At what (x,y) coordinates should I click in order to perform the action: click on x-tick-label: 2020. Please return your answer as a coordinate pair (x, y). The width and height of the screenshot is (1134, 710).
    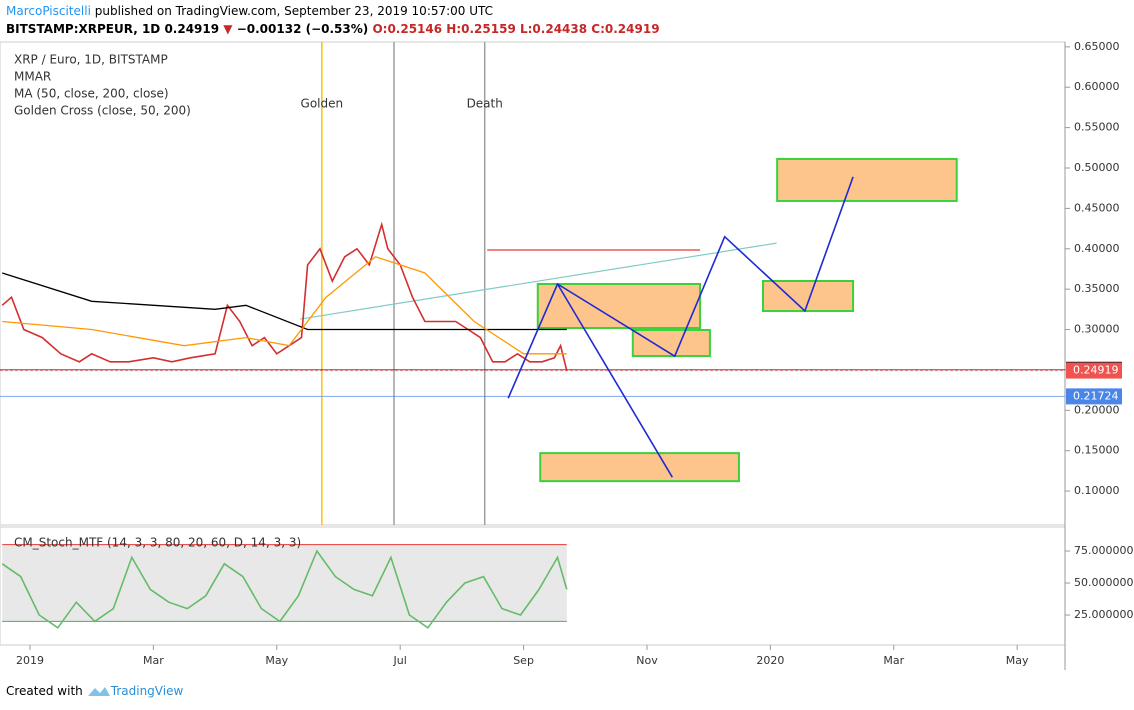
    Looking at the image, I should click on (770, 660).